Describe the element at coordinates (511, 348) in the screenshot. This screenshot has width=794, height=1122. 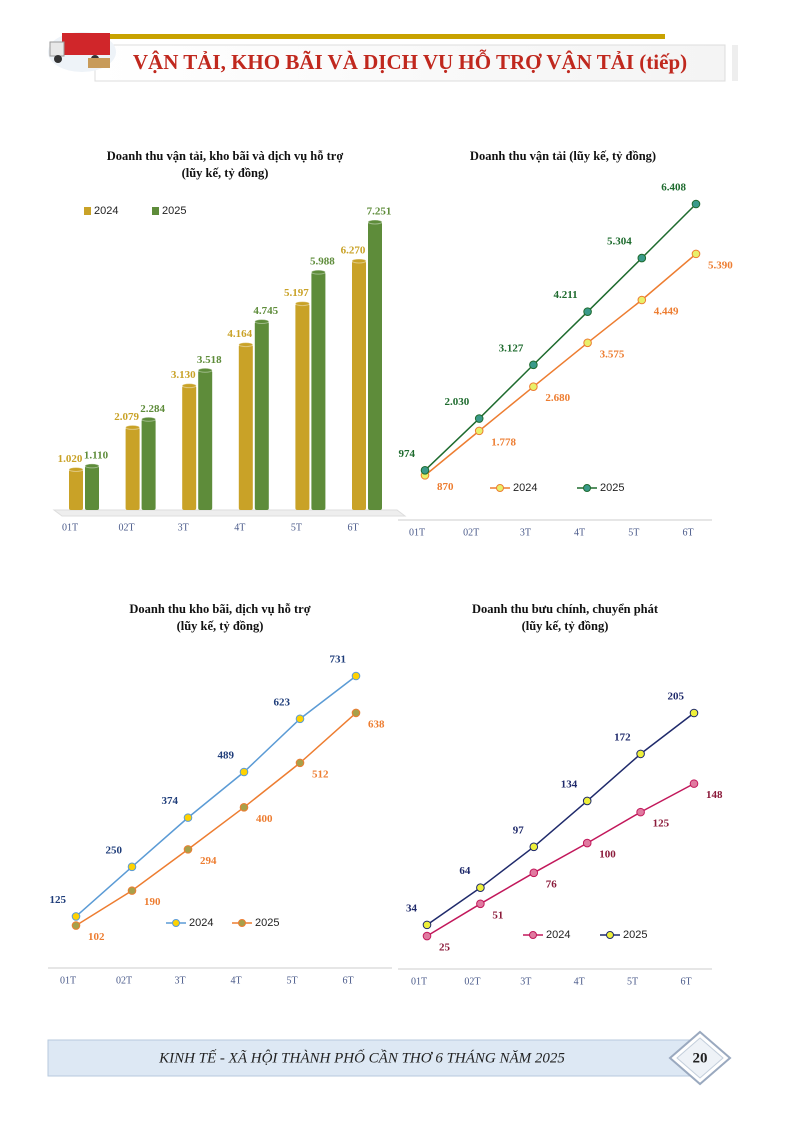
I see `value-label: 3.127` at that location.